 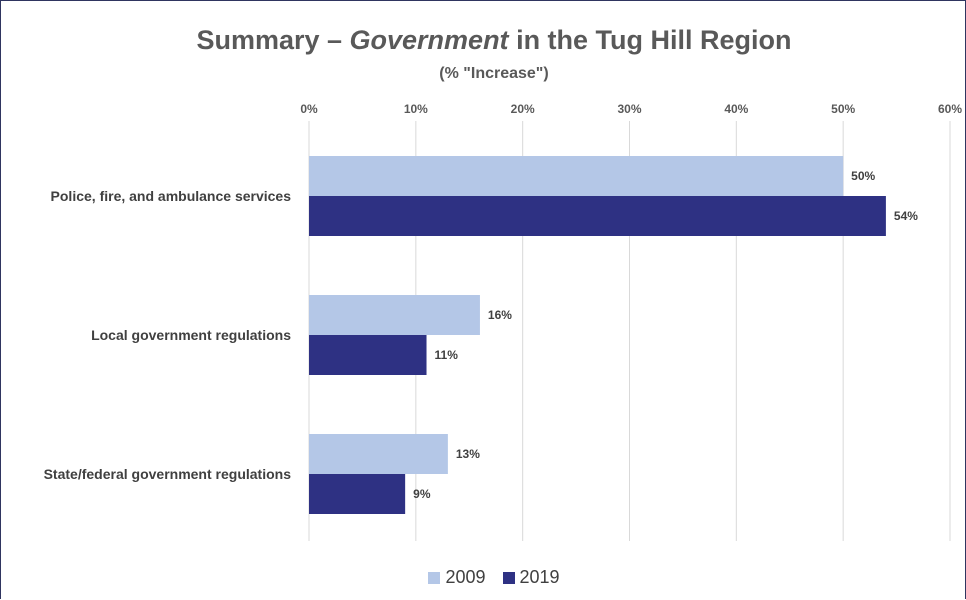 What do you see at coordinates (191, 335) in the screenshot?
I see `category-label-1: Local government regulations` at bounding box center [191, 335].